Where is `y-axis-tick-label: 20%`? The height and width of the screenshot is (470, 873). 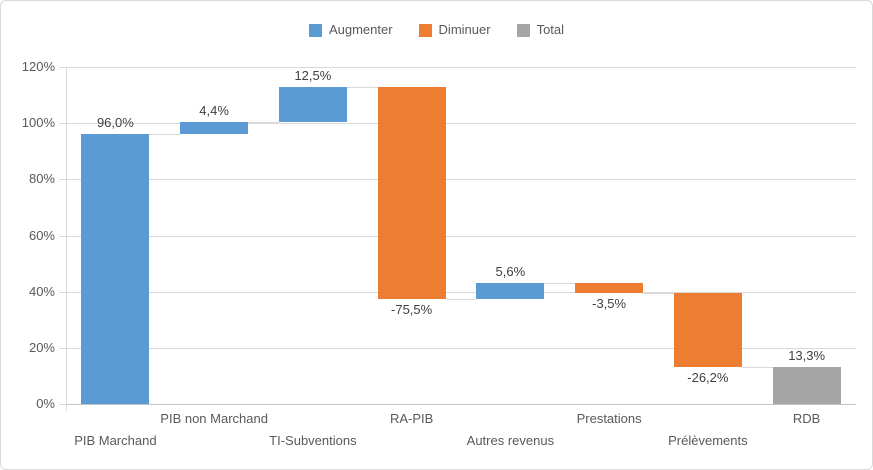
y-axis-tick-label: 20% is located at coordinates (41, 347).